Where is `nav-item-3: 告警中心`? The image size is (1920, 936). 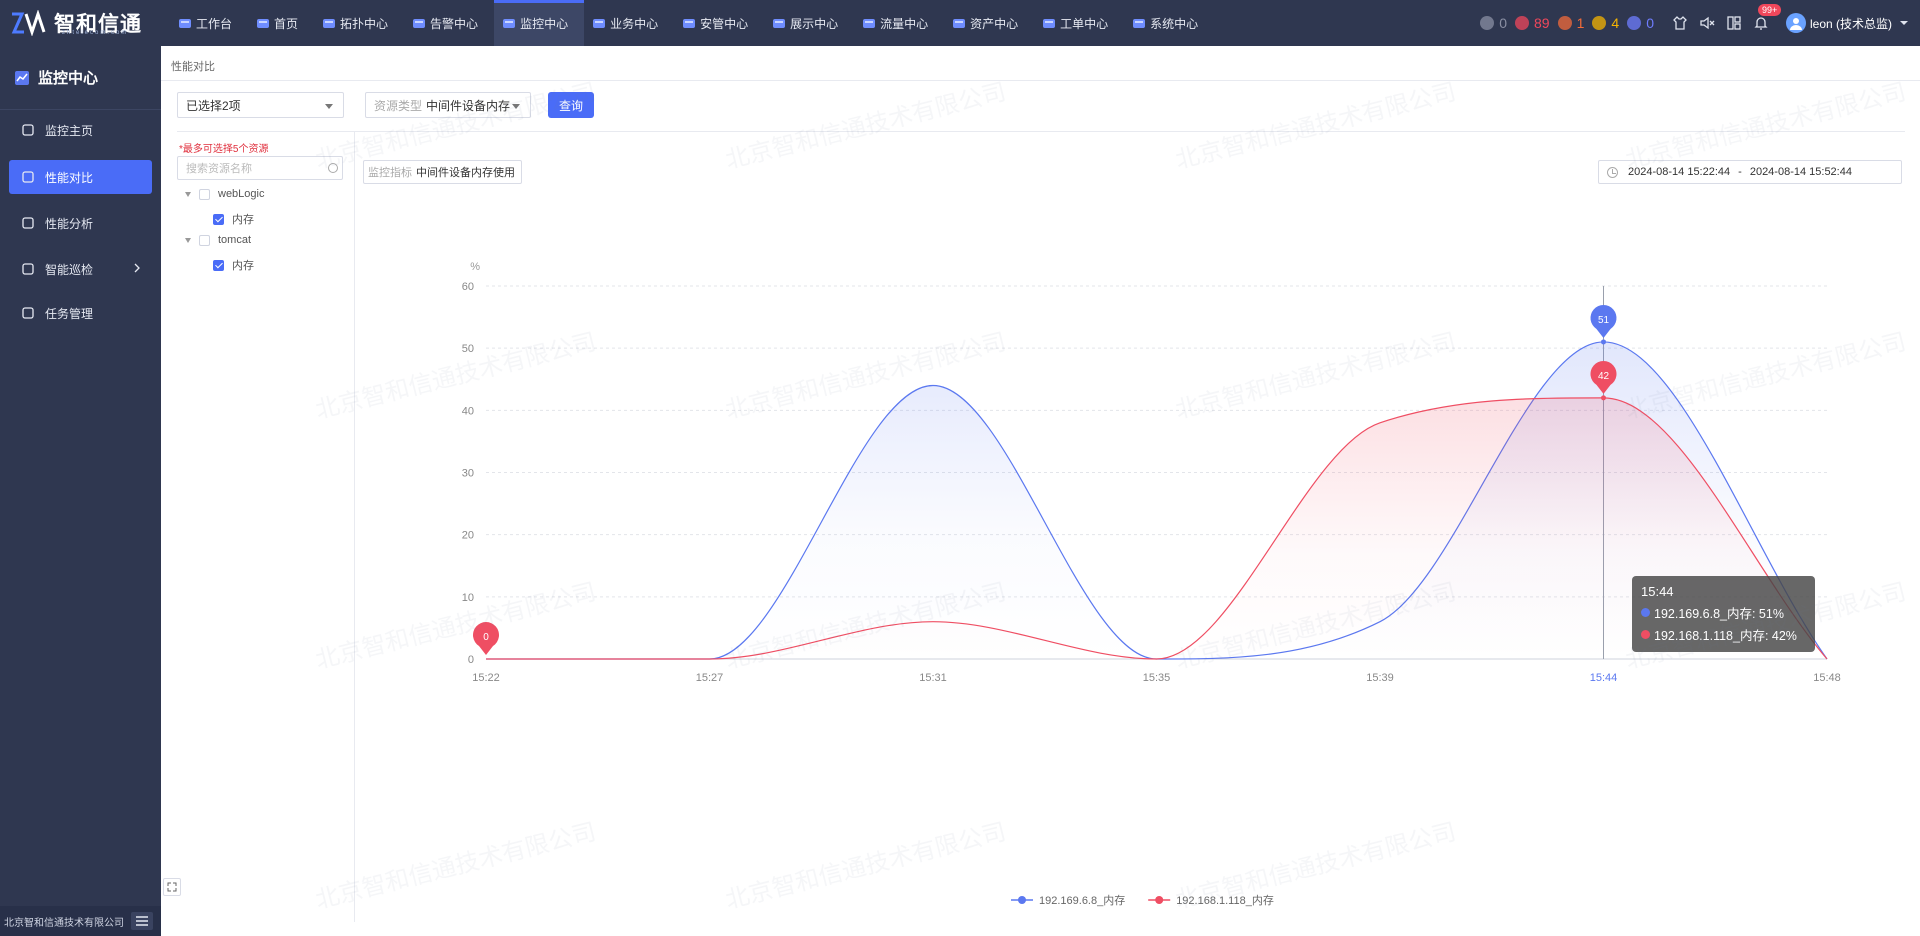
nav-item-3: 告警中心 is located at coordinates (449, 23).